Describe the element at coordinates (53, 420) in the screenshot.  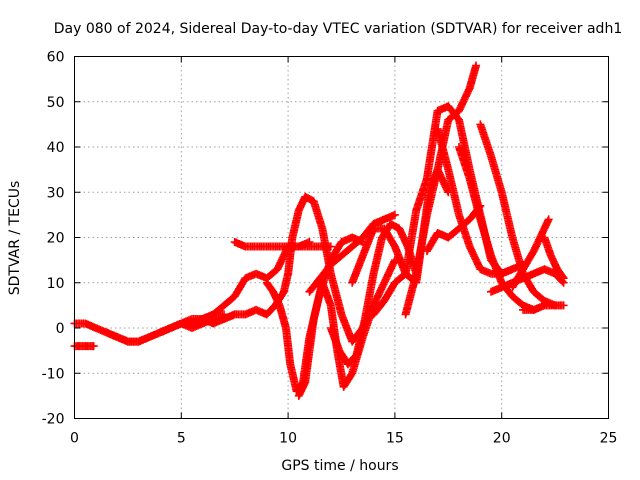
I see `y-tick-label: -20` at that location.